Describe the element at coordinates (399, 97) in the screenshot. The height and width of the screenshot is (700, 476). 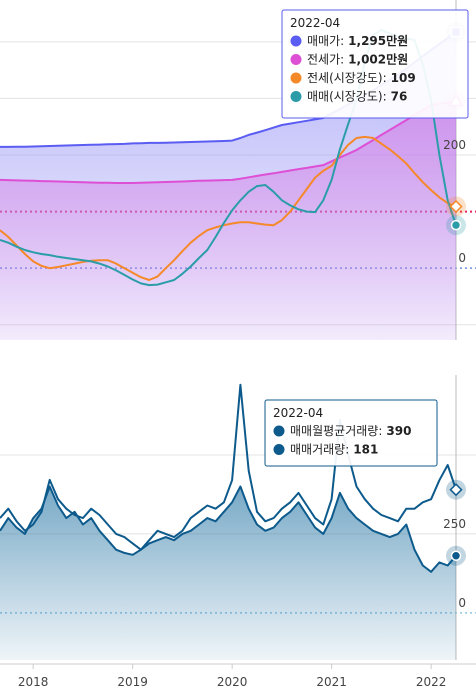
I see `tooltip-value: 76` at that location.